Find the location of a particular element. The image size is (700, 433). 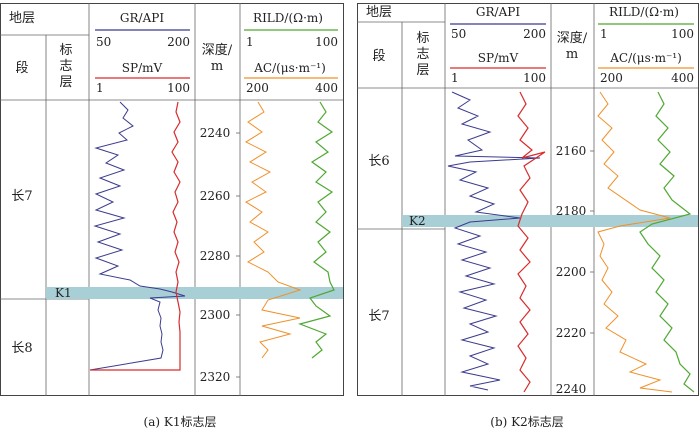

depth-axis: 2240 2260 2280 2300 2320 is located at coordinates (220, 255).